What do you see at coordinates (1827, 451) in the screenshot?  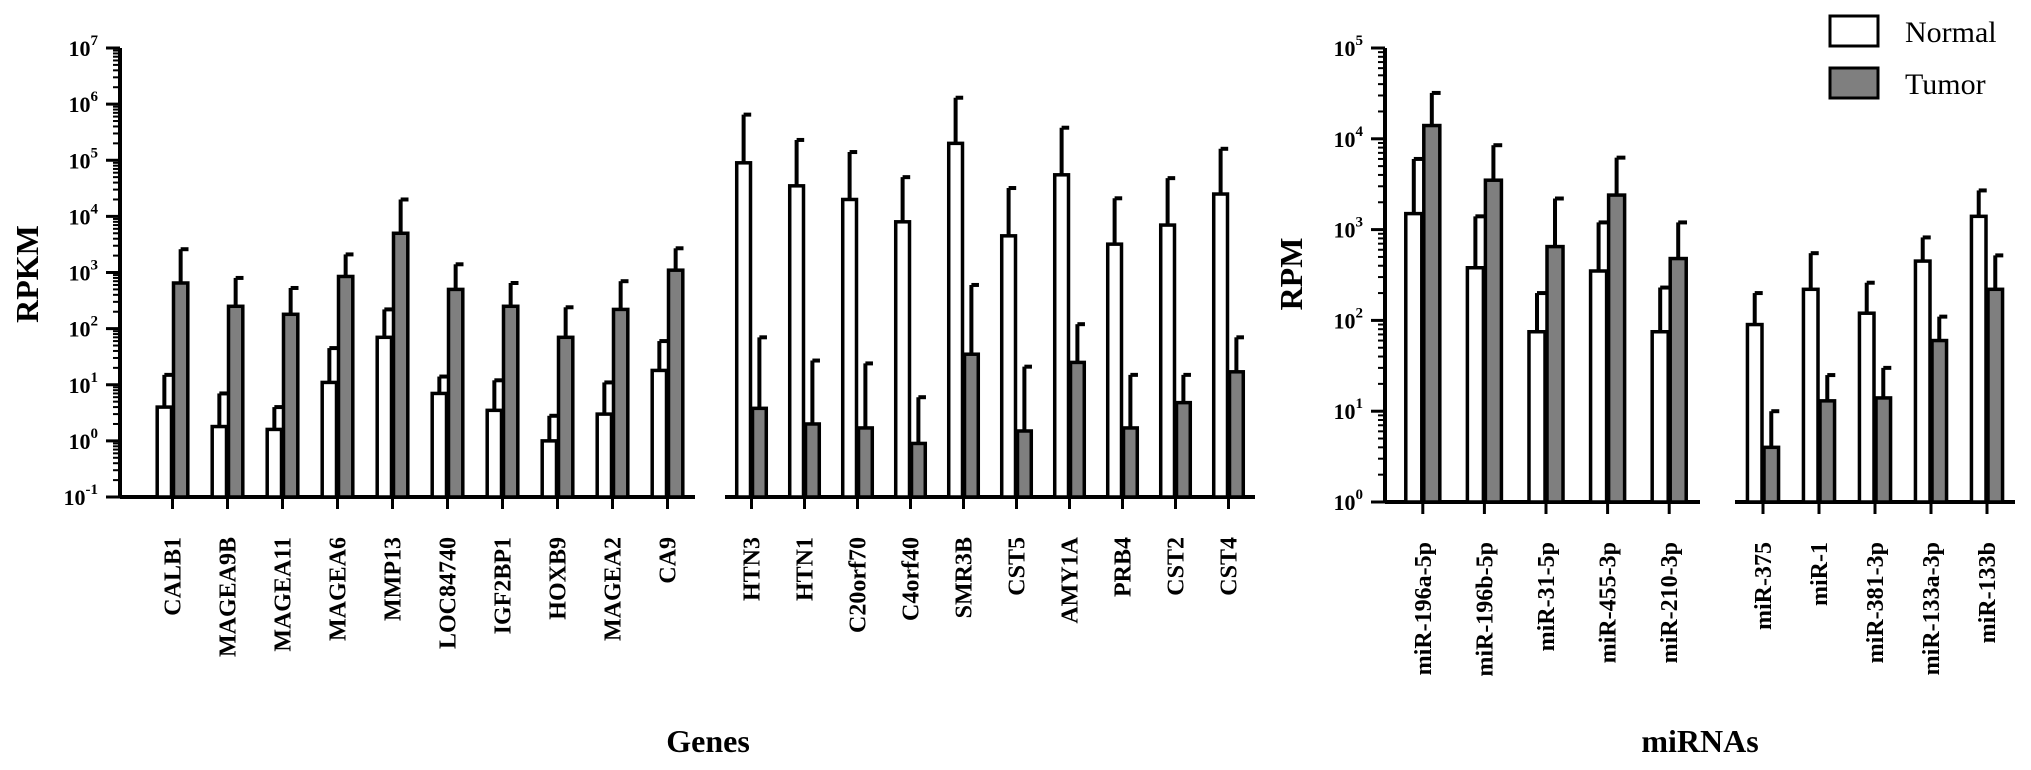 I see `bar-mir-1-tumor` at bounding box center [1827, 451].